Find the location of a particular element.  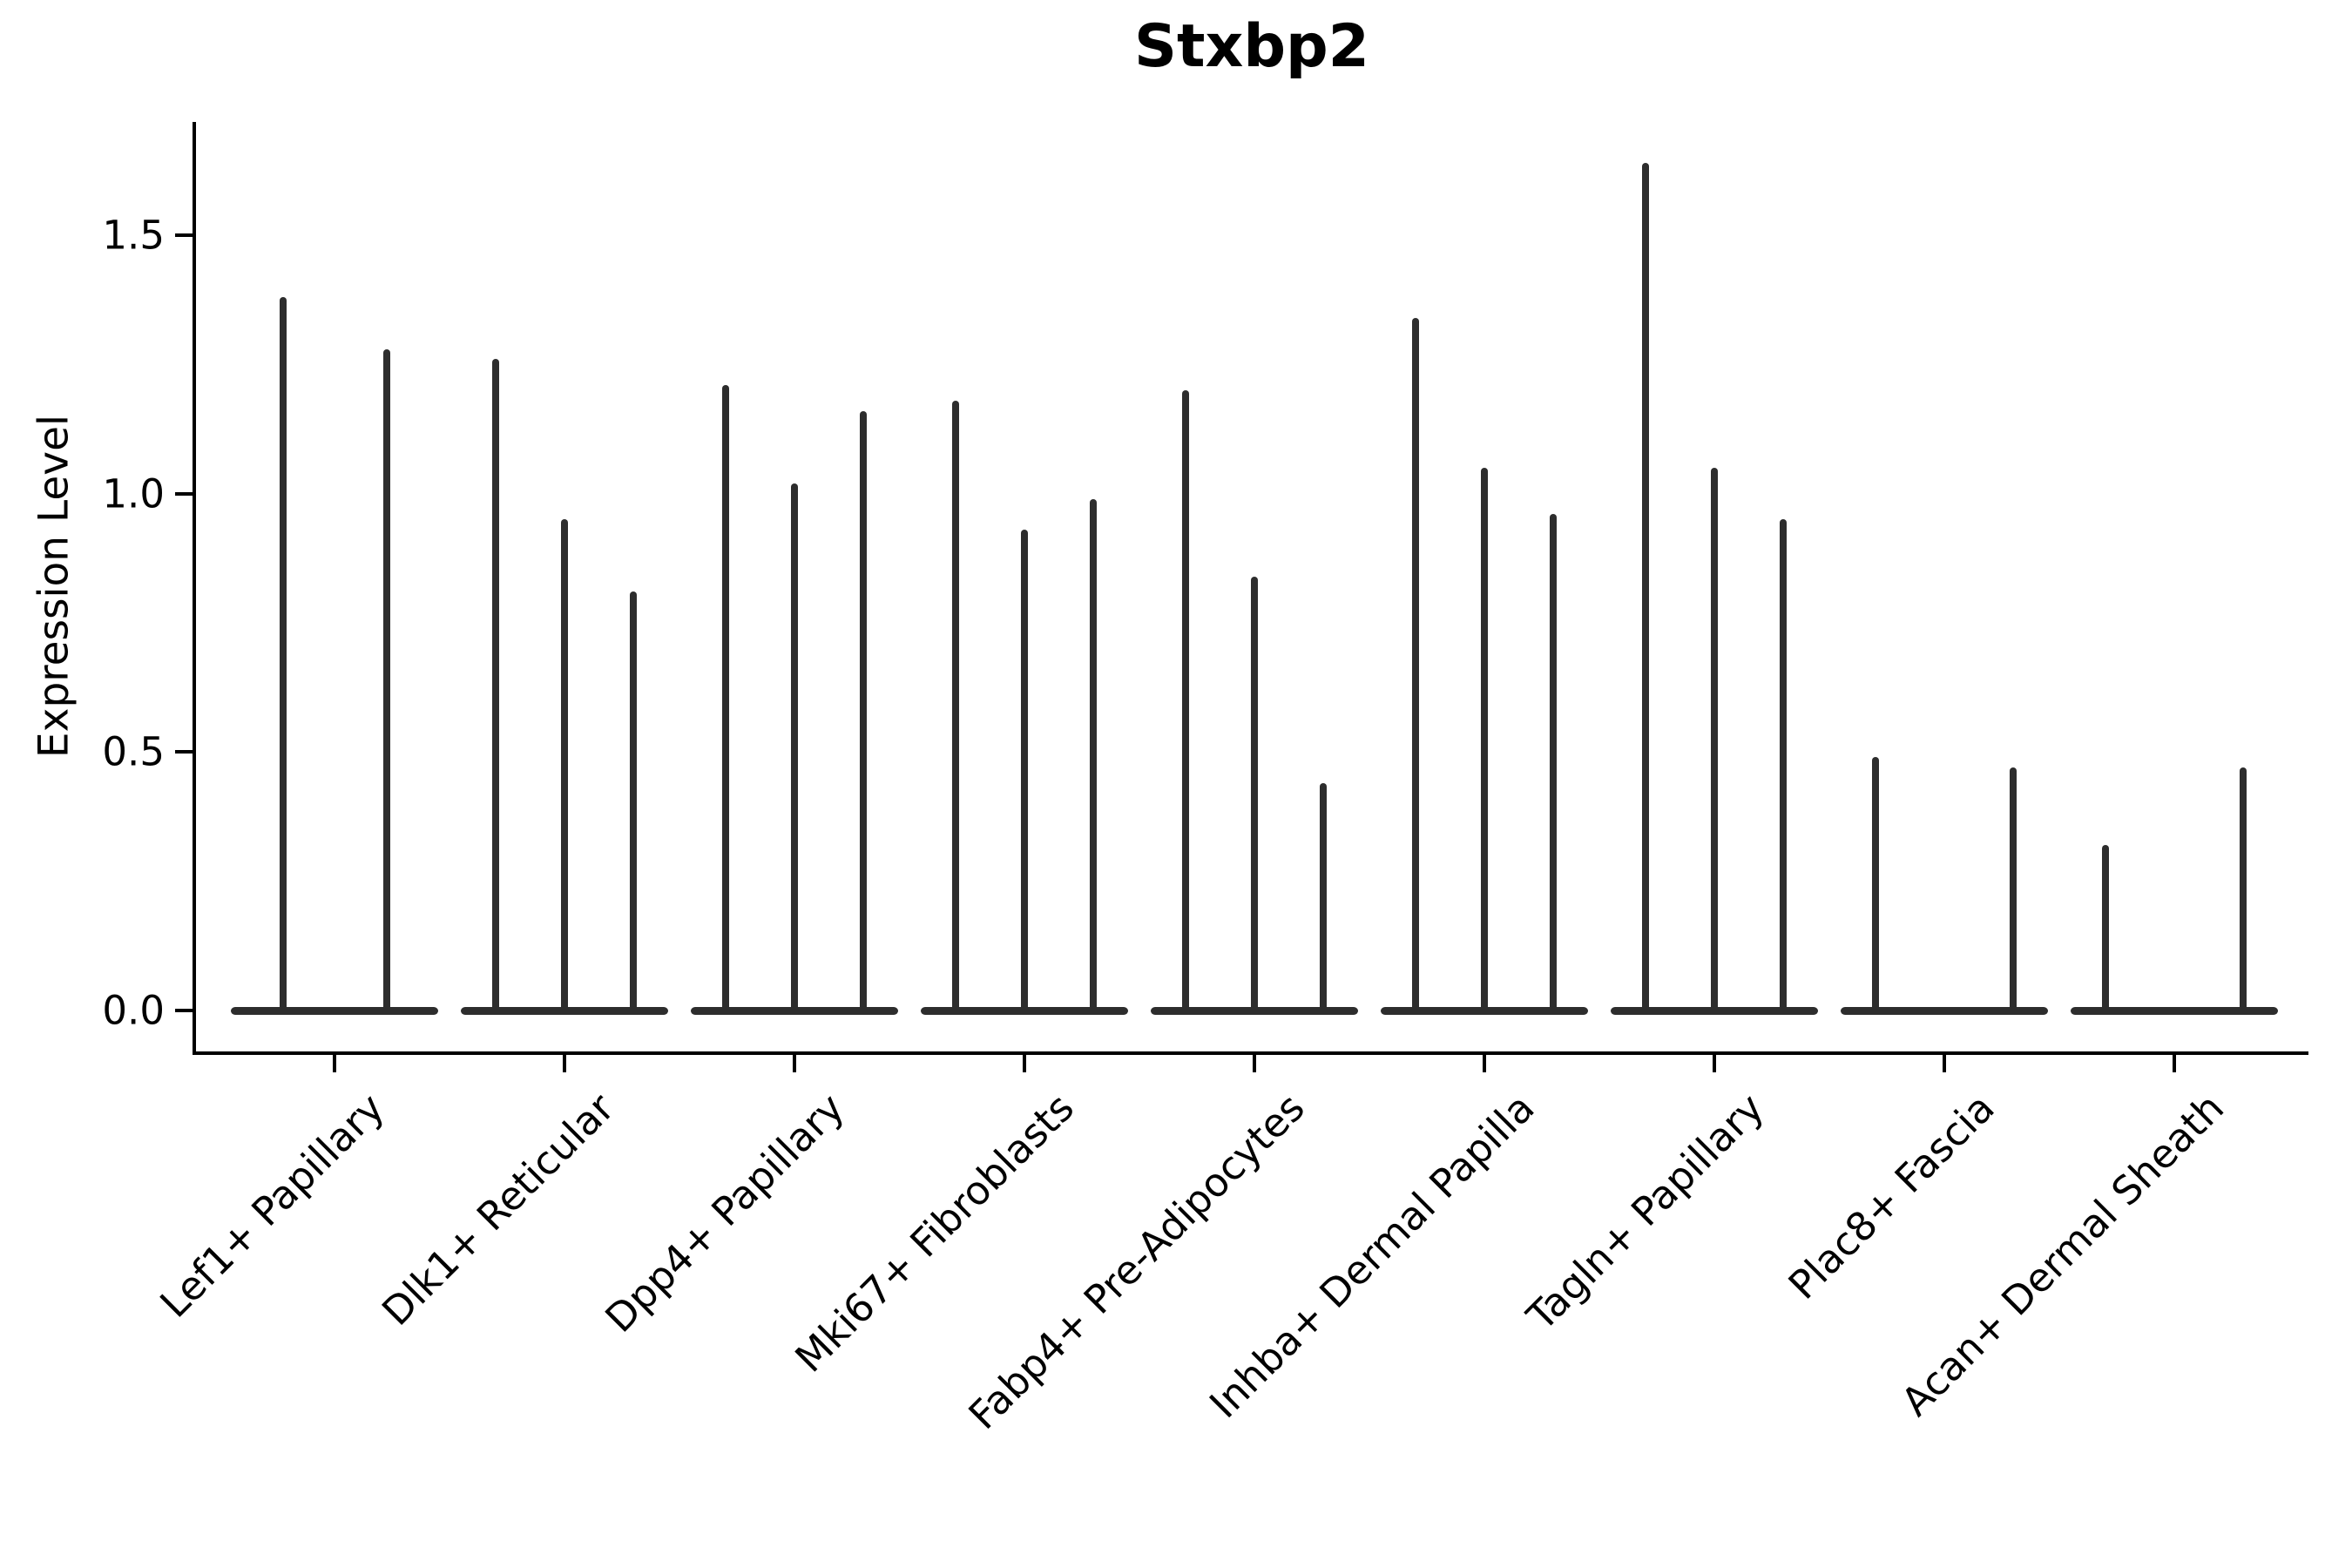

x-tick-label: Dpp4+ Papillary is located at coordinates (725, 1213).